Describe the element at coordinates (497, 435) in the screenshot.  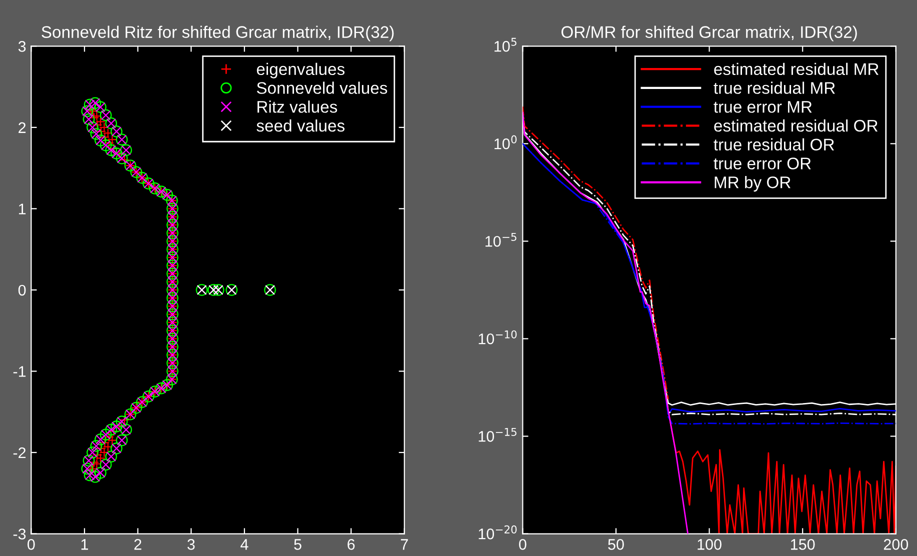
I see `y-tick-label: 10$^{−15}$` at that location.